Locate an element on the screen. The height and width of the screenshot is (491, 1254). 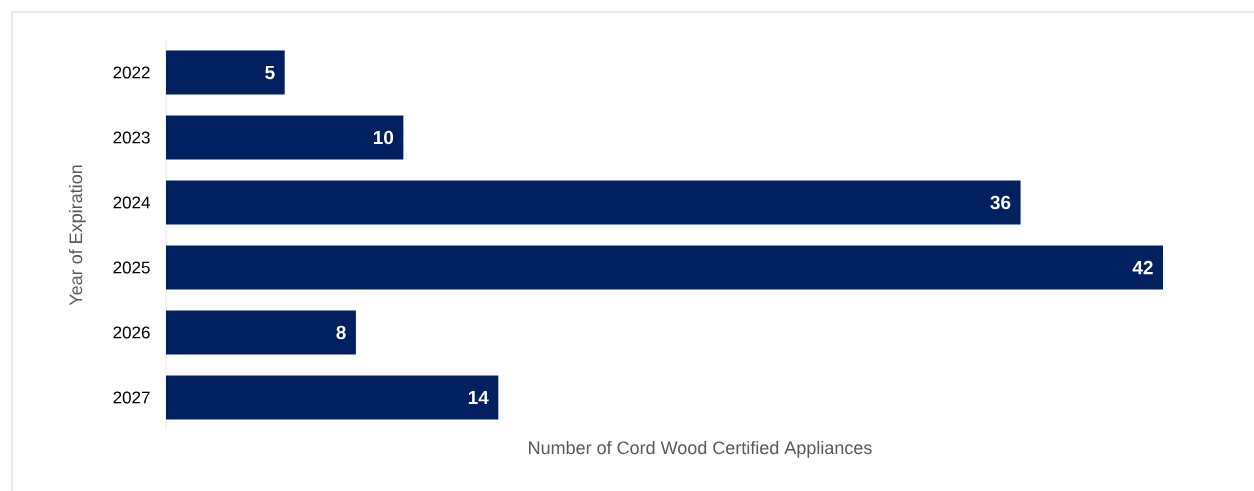
y-axis-title: Year of Expiration is located at coordinates (77, 235).